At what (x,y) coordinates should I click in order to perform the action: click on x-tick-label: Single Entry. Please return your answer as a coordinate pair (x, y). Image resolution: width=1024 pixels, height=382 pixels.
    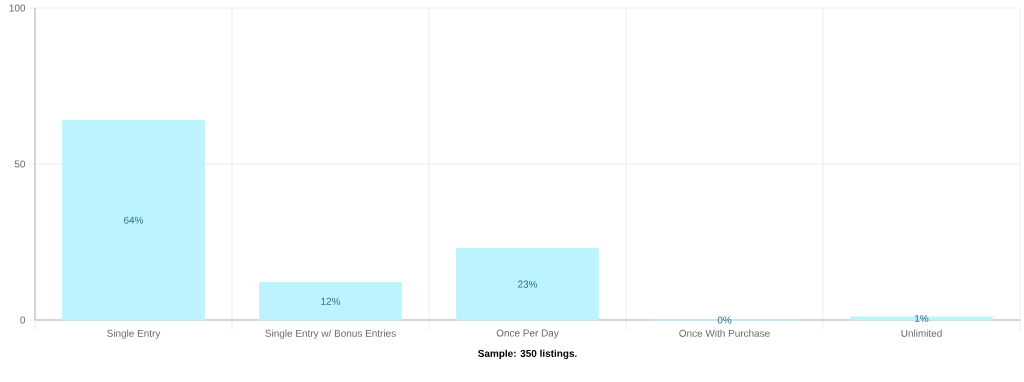
    Looking at the image, I should click on (134, 334).